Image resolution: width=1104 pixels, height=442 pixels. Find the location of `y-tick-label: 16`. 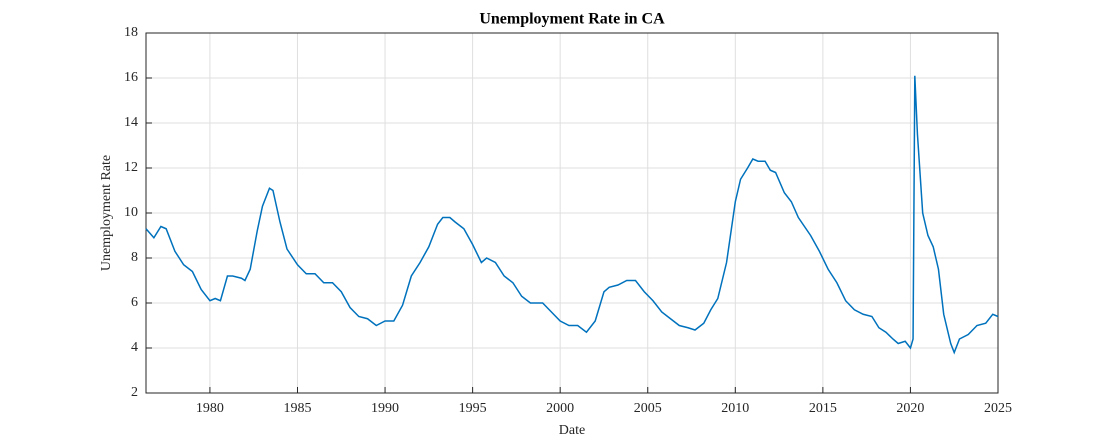

y-tick-label: 16 is located at coordinates (131, 77).